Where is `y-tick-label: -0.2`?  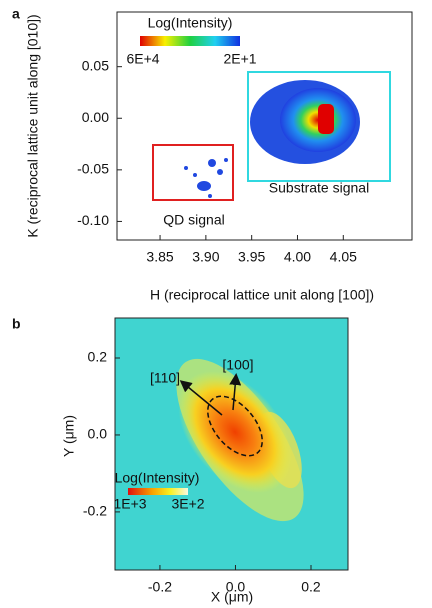 y-tick-label: -0.2 is located at coordinates (95, 511).